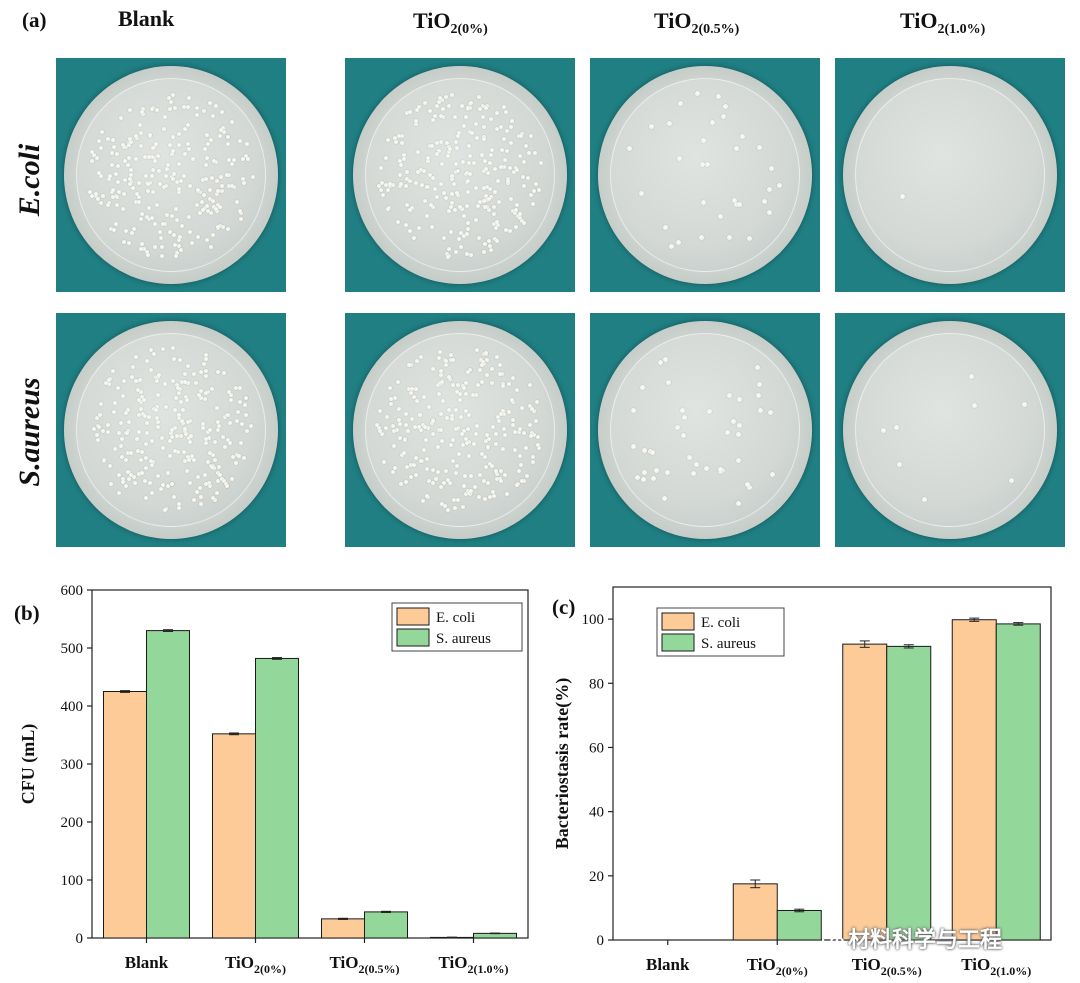  What do you see at coordinates (457, 627) in the screenshot?
I see `legend: E. coli S. aureus` at bounding box center [457, 627].